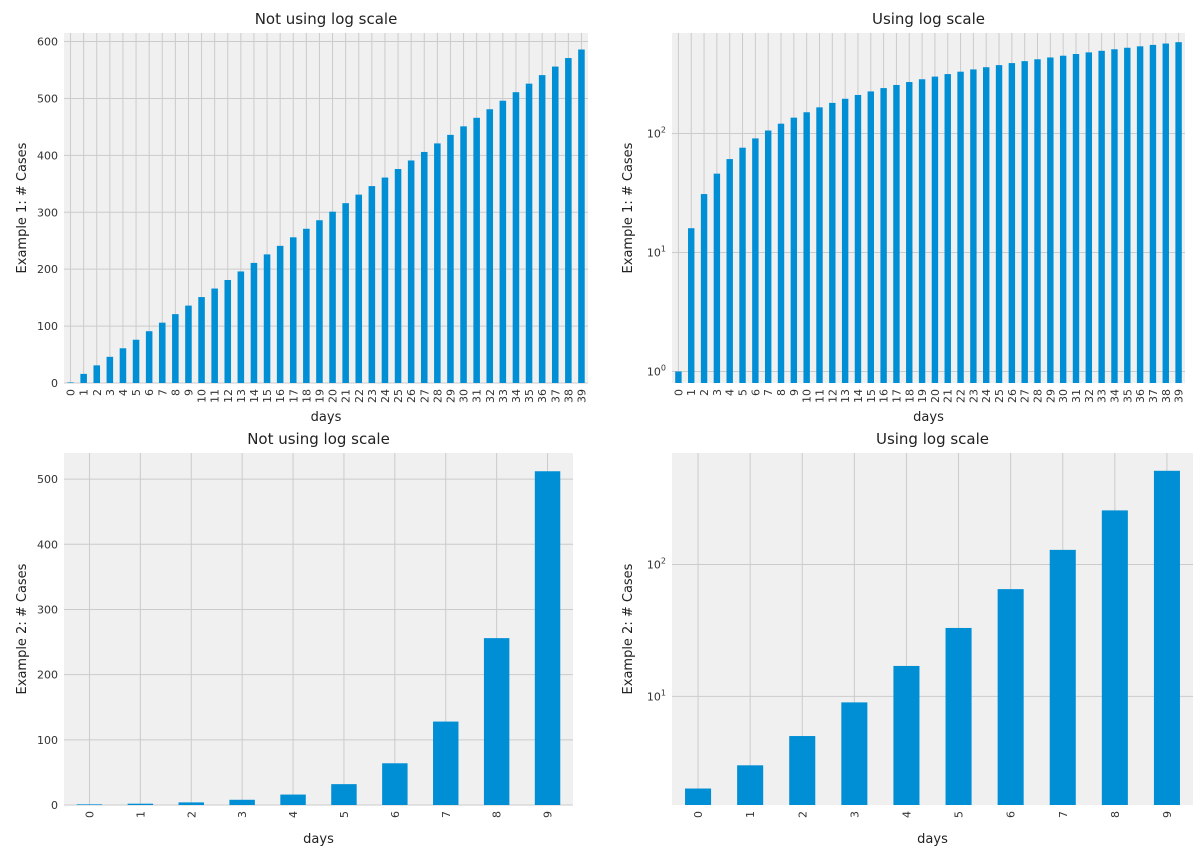  I want to click on x-tick-label: 37, so click(1153, 396).